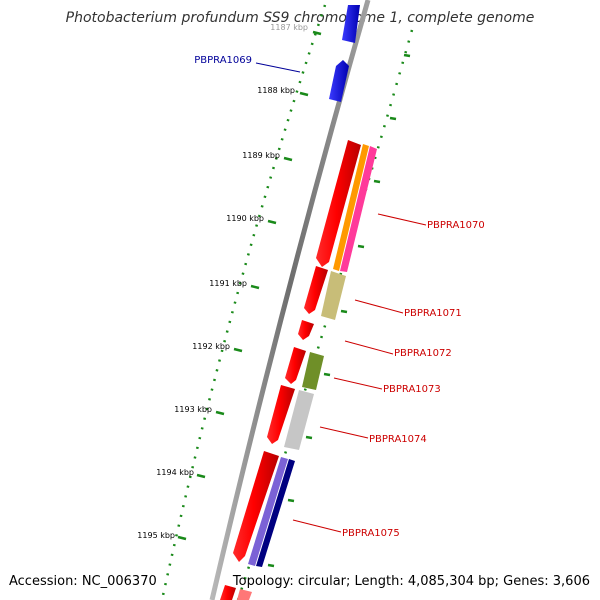 The width and height of the screenshot is (600, 600). I want to click on tick-label-1193: 1193 kbp, so click(193, 409).